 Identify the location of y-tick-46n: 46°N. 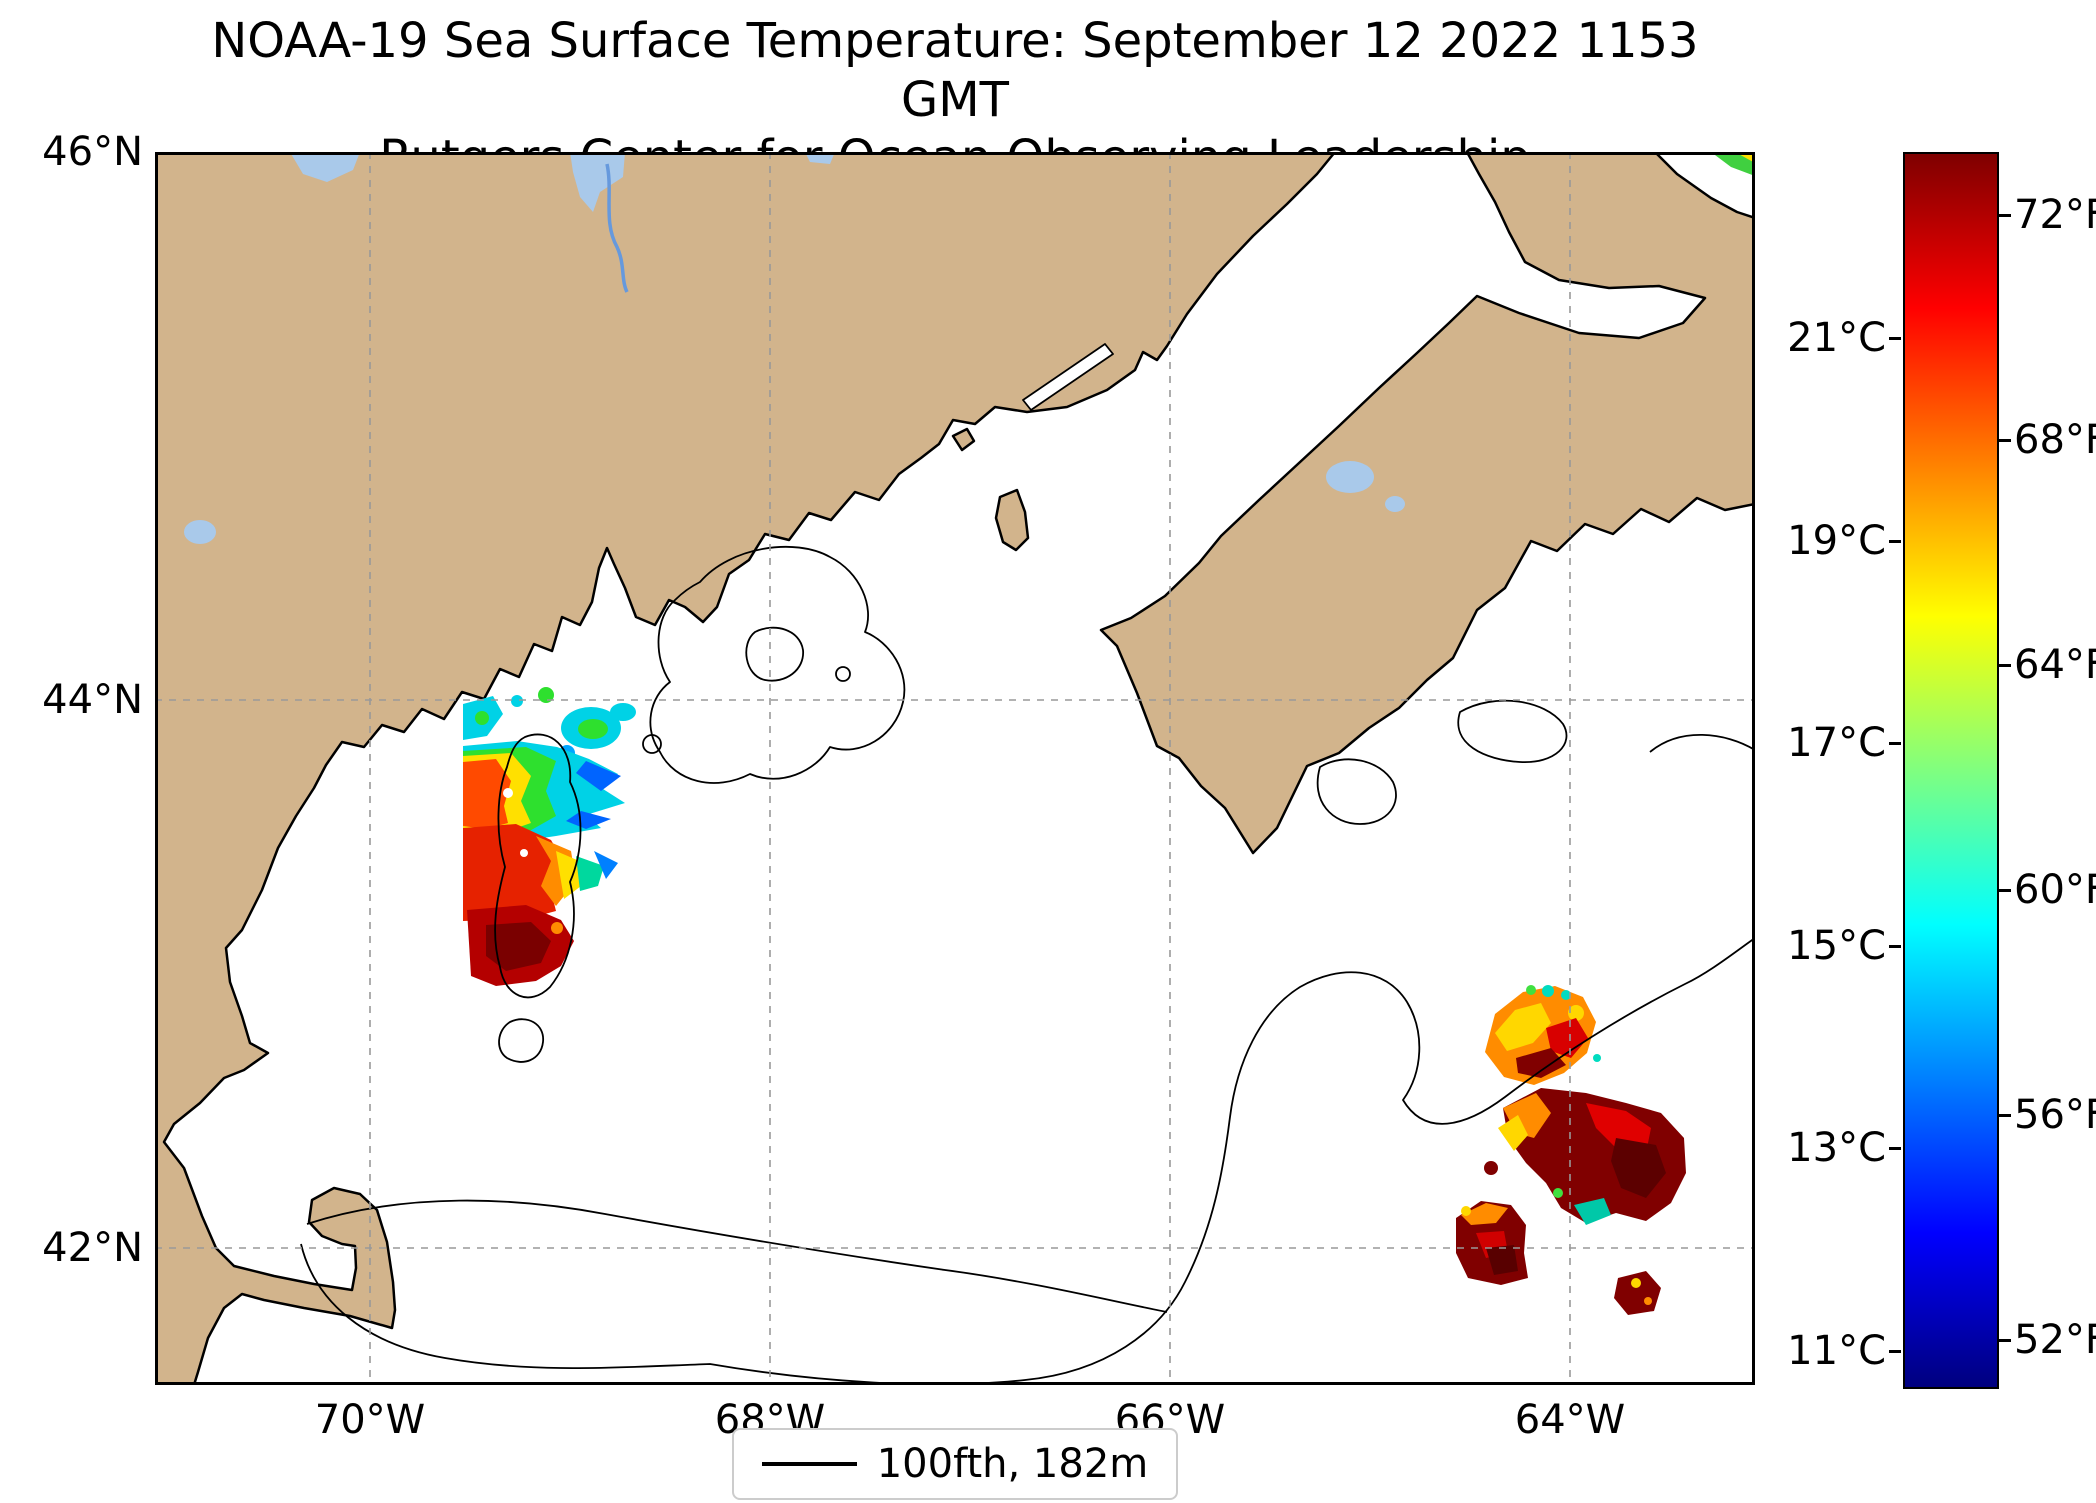
(92, 152).